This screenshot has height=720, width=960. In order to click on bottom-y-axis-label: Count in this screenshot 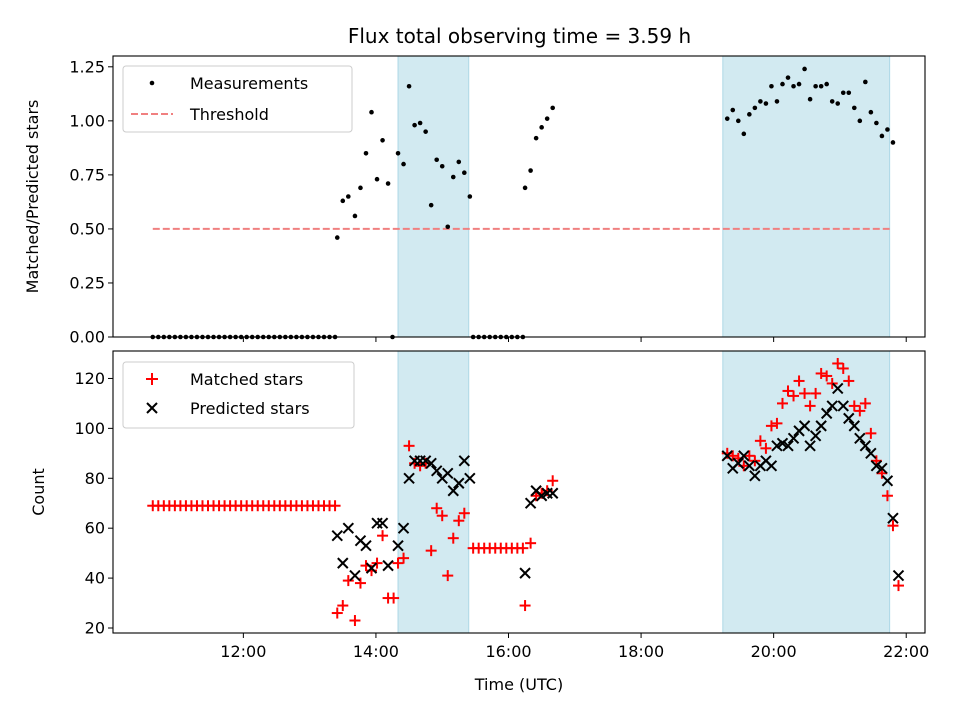, I will do `click(38, 492)`.